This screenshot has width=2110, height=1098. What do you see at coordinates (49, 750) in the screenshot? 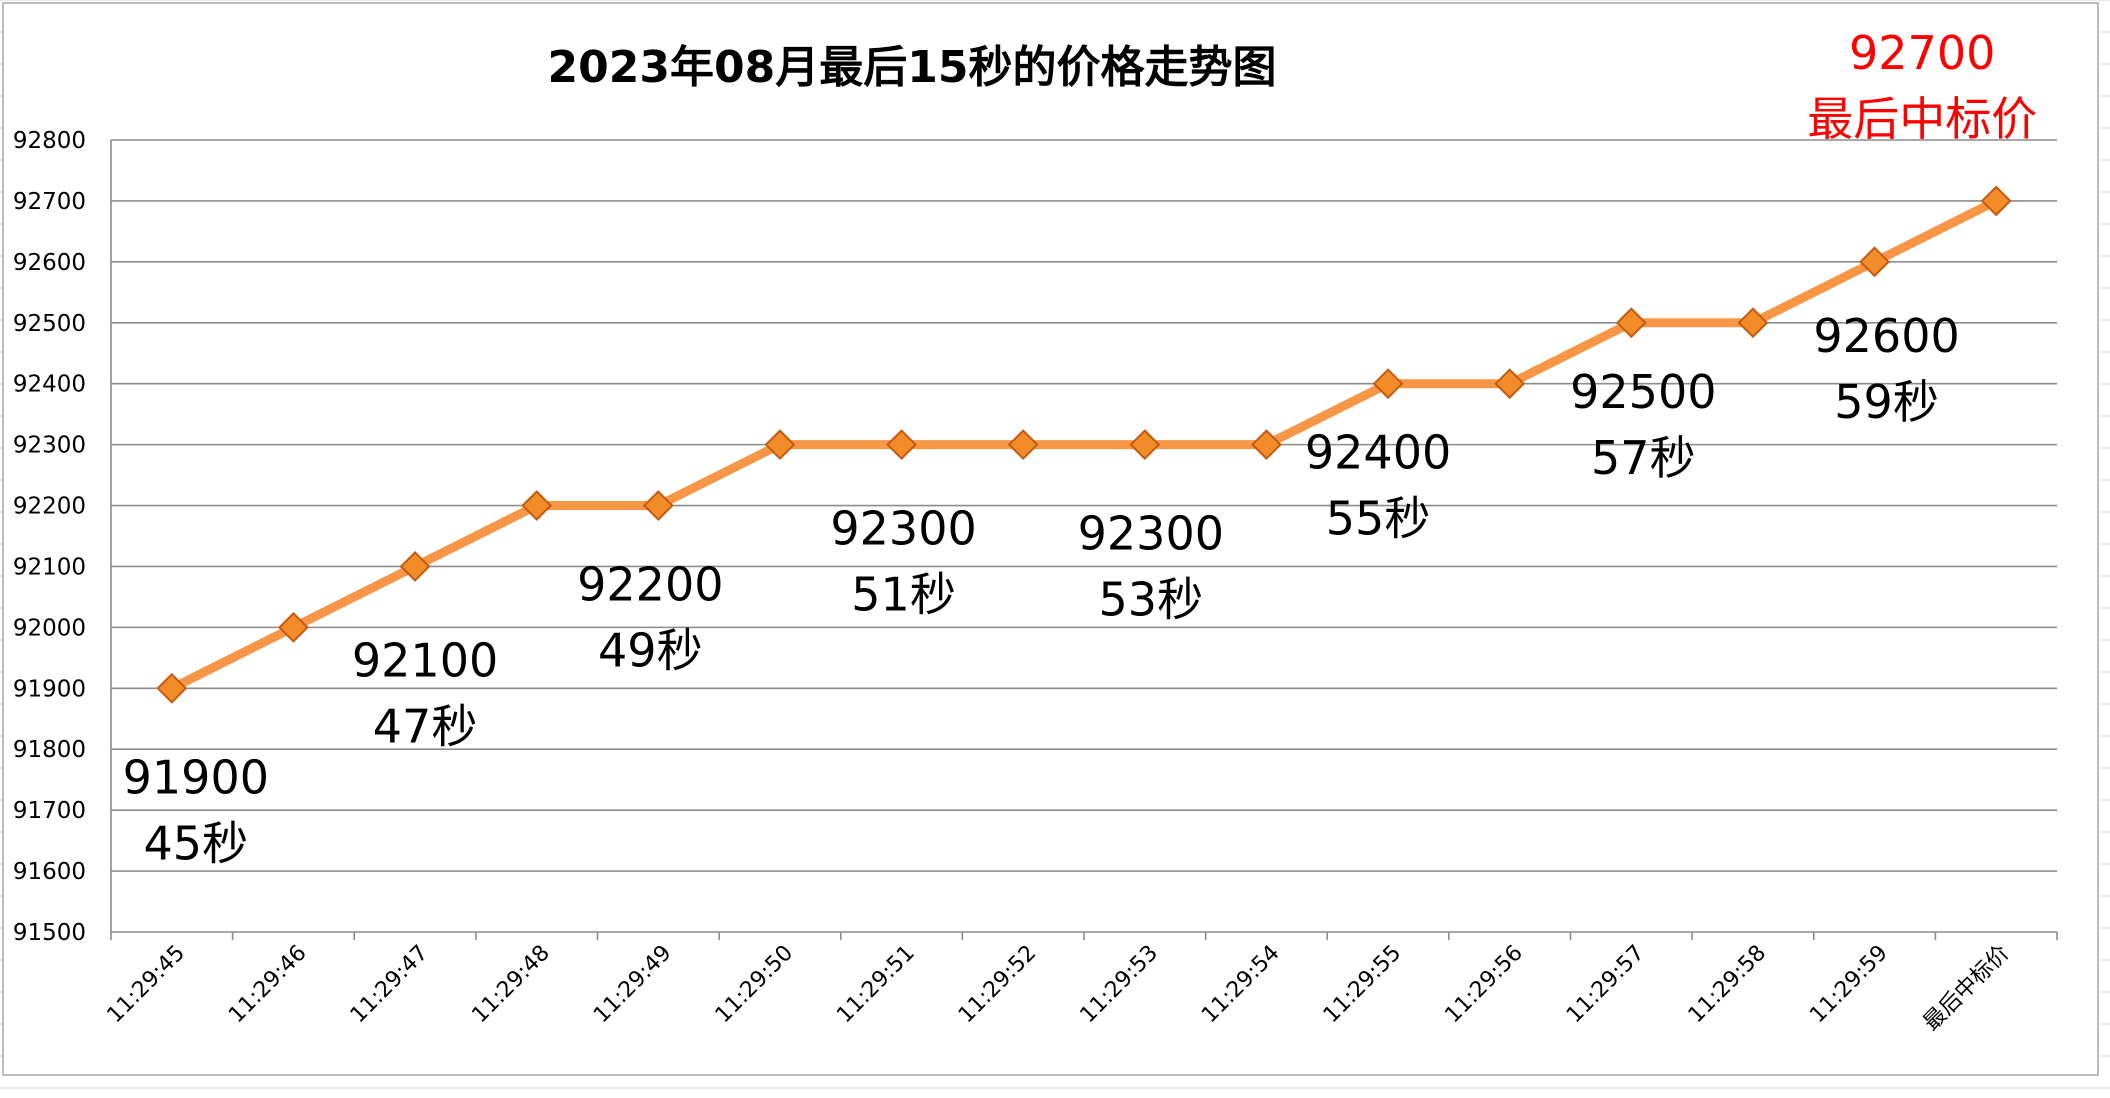
I see `y-tick-label: 91800` at bounding box center [49, 750].